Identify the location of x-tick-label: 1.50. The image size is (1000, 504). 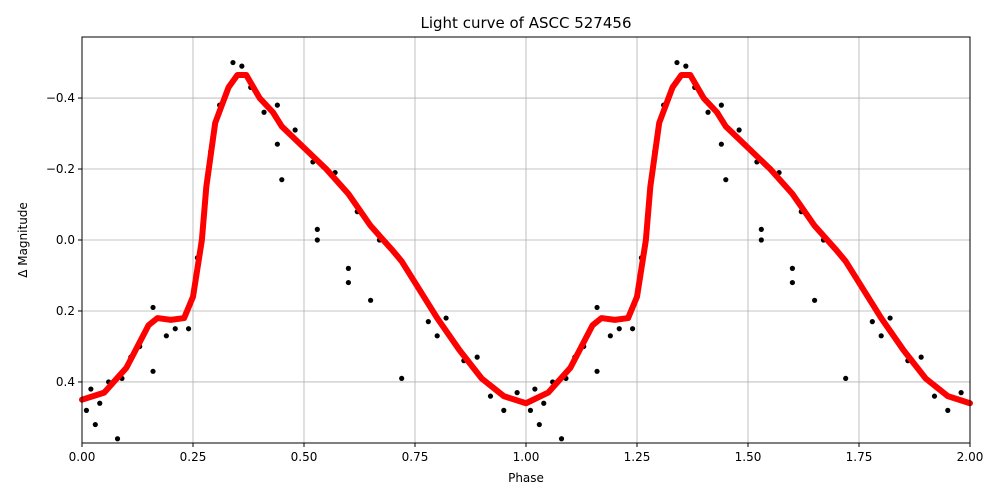
(748, 457).